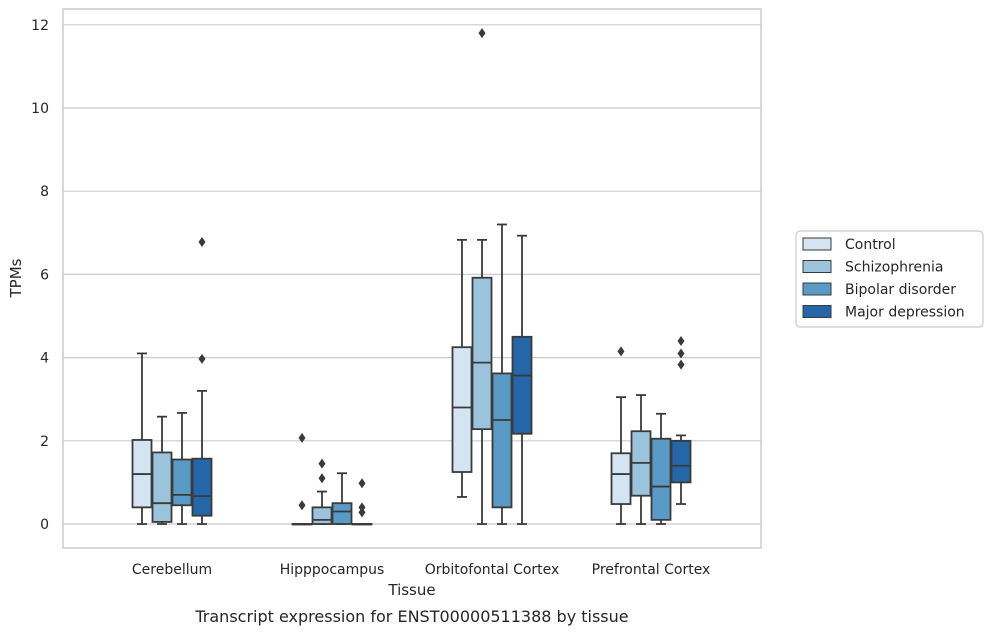  I want to click on x-tick-label: Hipppocampus, so click(332, 570).